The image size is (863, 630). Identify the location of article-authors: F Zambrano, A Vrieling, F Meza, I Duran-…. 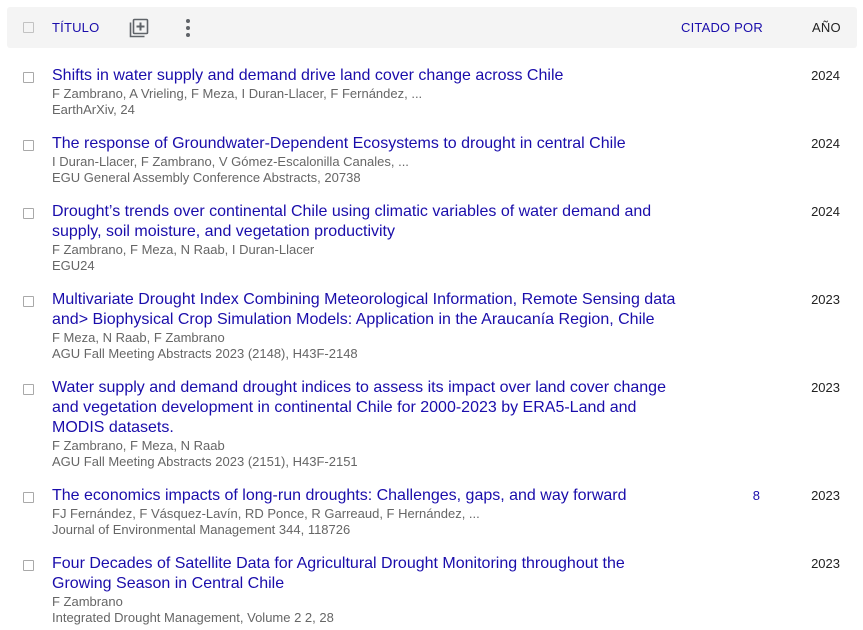
(237, 93).